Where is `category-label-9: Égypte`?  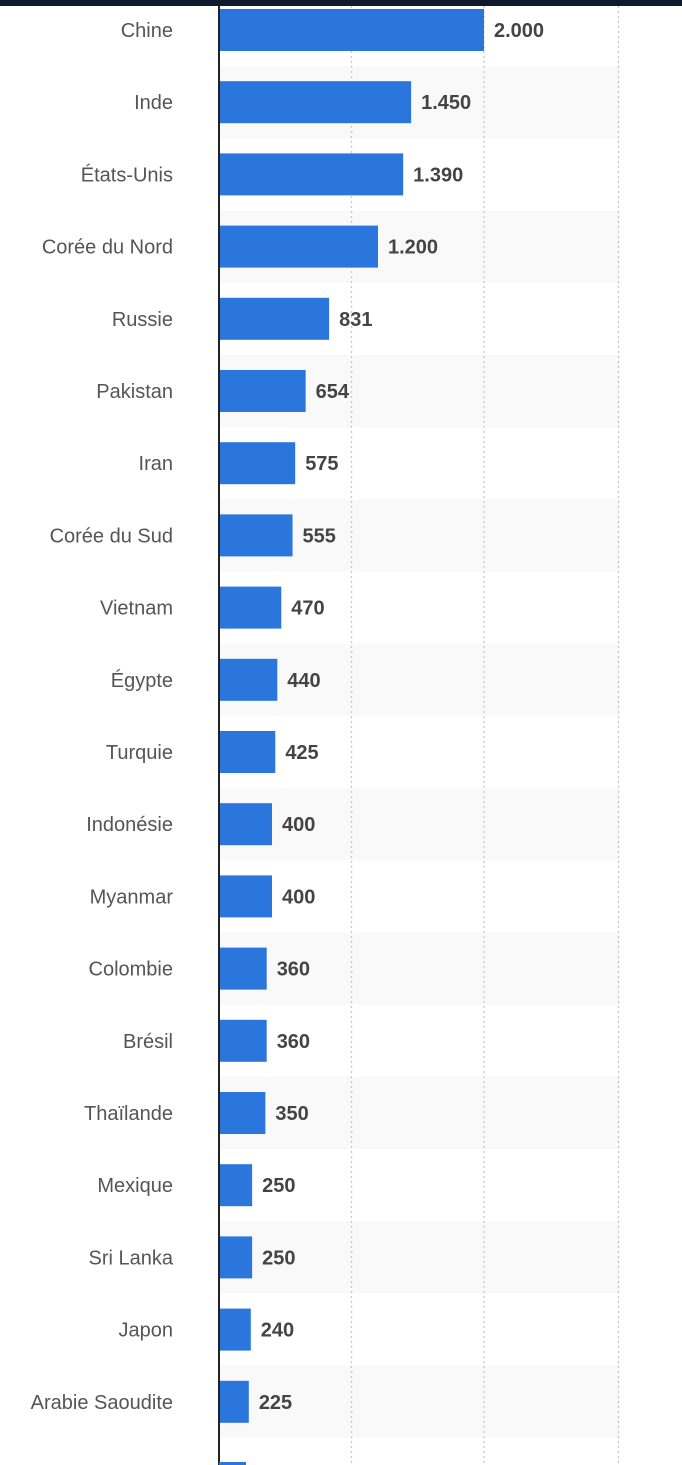 category-label-9: Égypte is located at coordinates (142, 680).